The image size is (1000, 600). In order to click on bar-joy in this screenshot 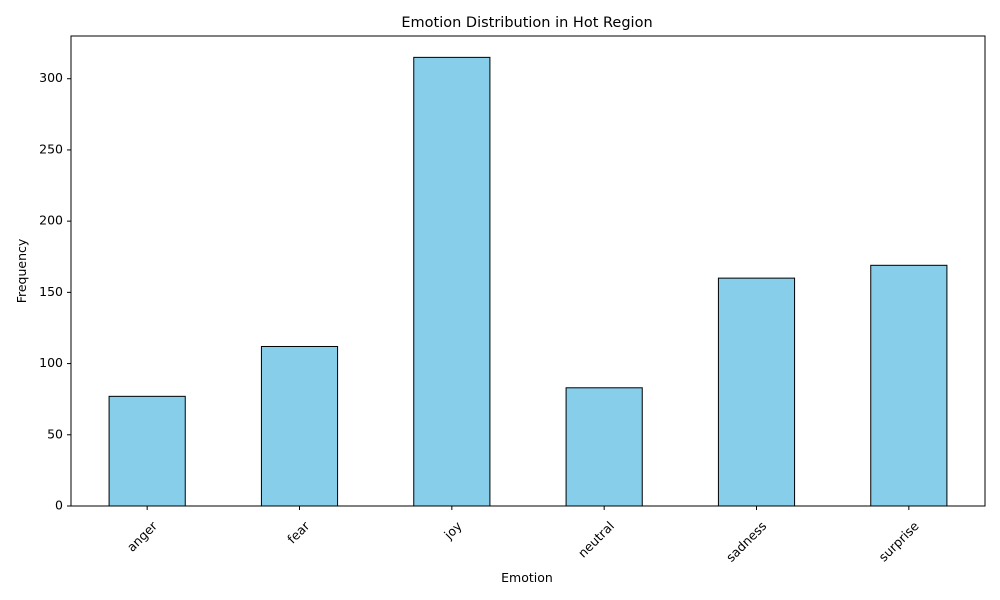, I will do `click(452, 281)`.